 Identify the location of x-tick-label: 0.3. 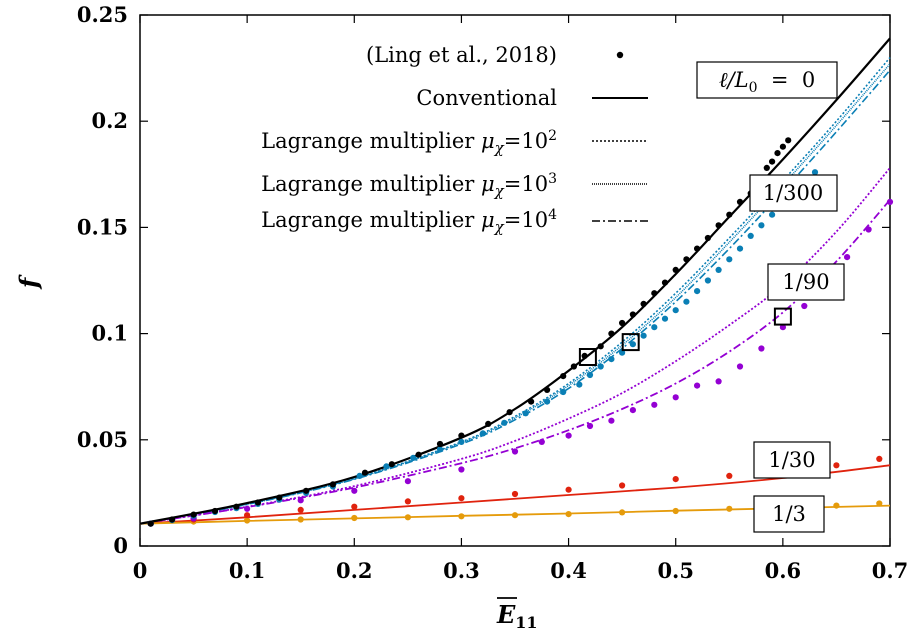
(461, 570).